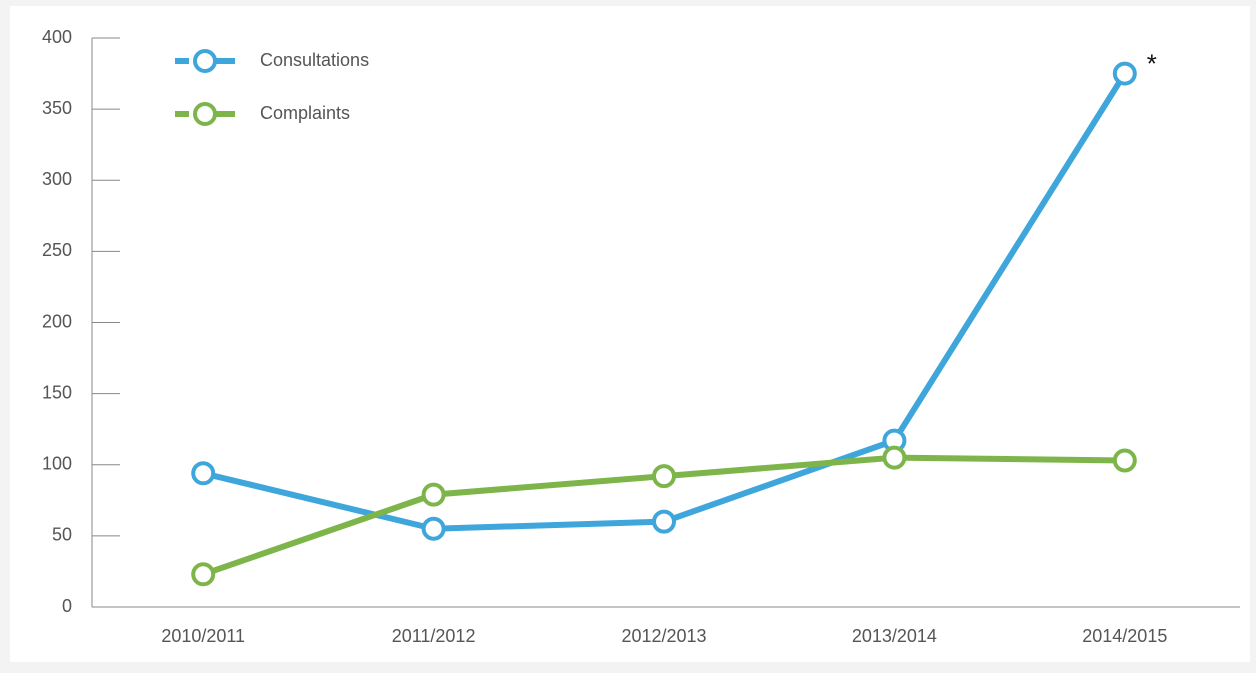 The height and width of the screenshot is (673, 1256). Describe the element at coordinates (57, 464) in the screenshot. I see `y-tick-label: 100` at that location.